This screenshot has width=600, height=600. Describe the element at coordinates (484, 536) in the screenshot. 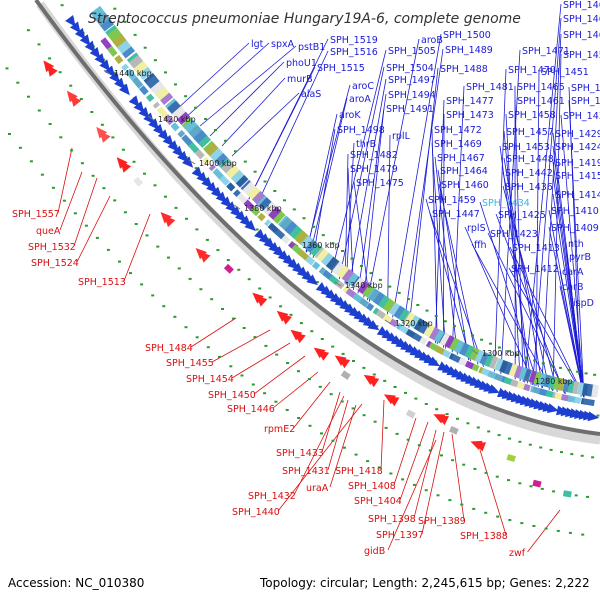

I see `gene-label-SPH_1388: SPH_1388` at that location.